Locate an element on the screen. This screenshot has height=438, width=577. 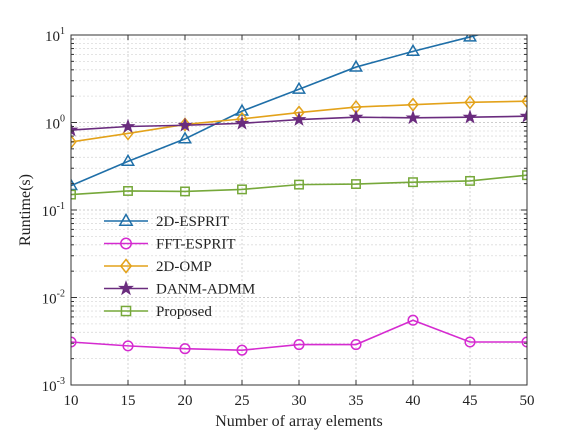
legend-label: 2D-OMP is located at coordinates (184, 267).